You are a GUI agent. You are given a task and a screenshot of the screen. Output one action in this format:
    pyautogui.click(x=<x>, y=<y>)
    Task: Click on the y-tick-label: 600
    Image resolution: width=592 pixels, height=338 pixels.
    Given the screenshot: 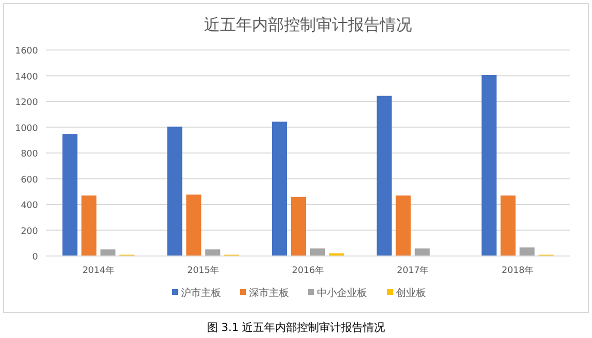 What is the action you would take?
    pyautogui.click(x=29, y=180)
    